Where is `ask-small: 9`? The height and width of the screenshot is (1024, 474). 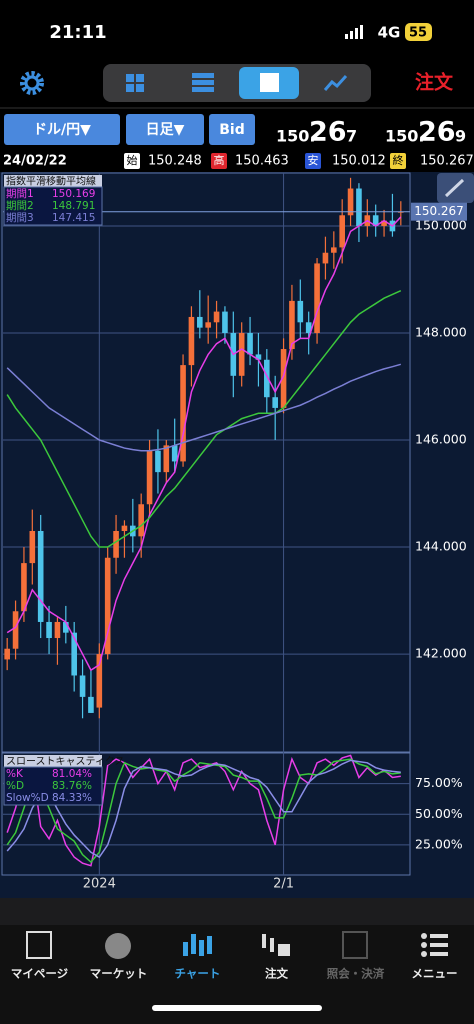 ask-small: 9 is located at coordinates (460, 136).